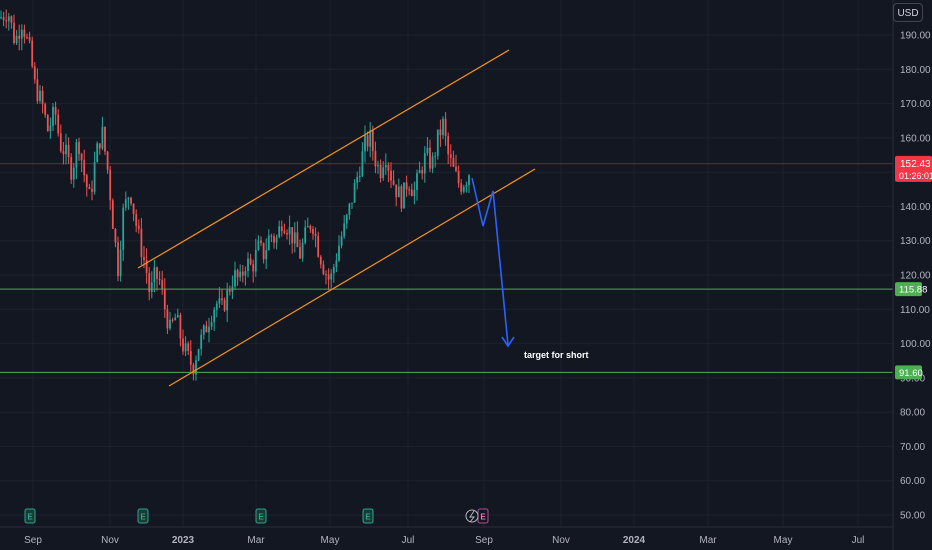 Image resolution: width=932 pixels, height=550 pixels. What do you see at coordinates (472, 516) in the screenshot?
I see `lightning-icon-glyph` at bounding box center [472, 516].